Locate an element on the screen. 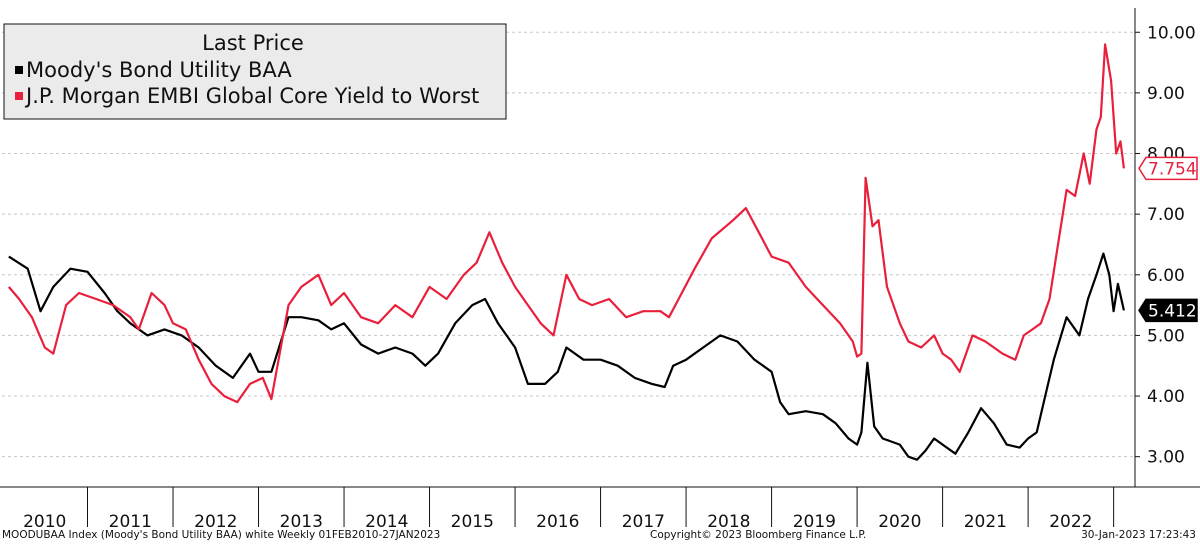 Image resolution: width=1200 pixels, height=546 pixels. xtick-label: 2016 is located at coordinates (557, 522).